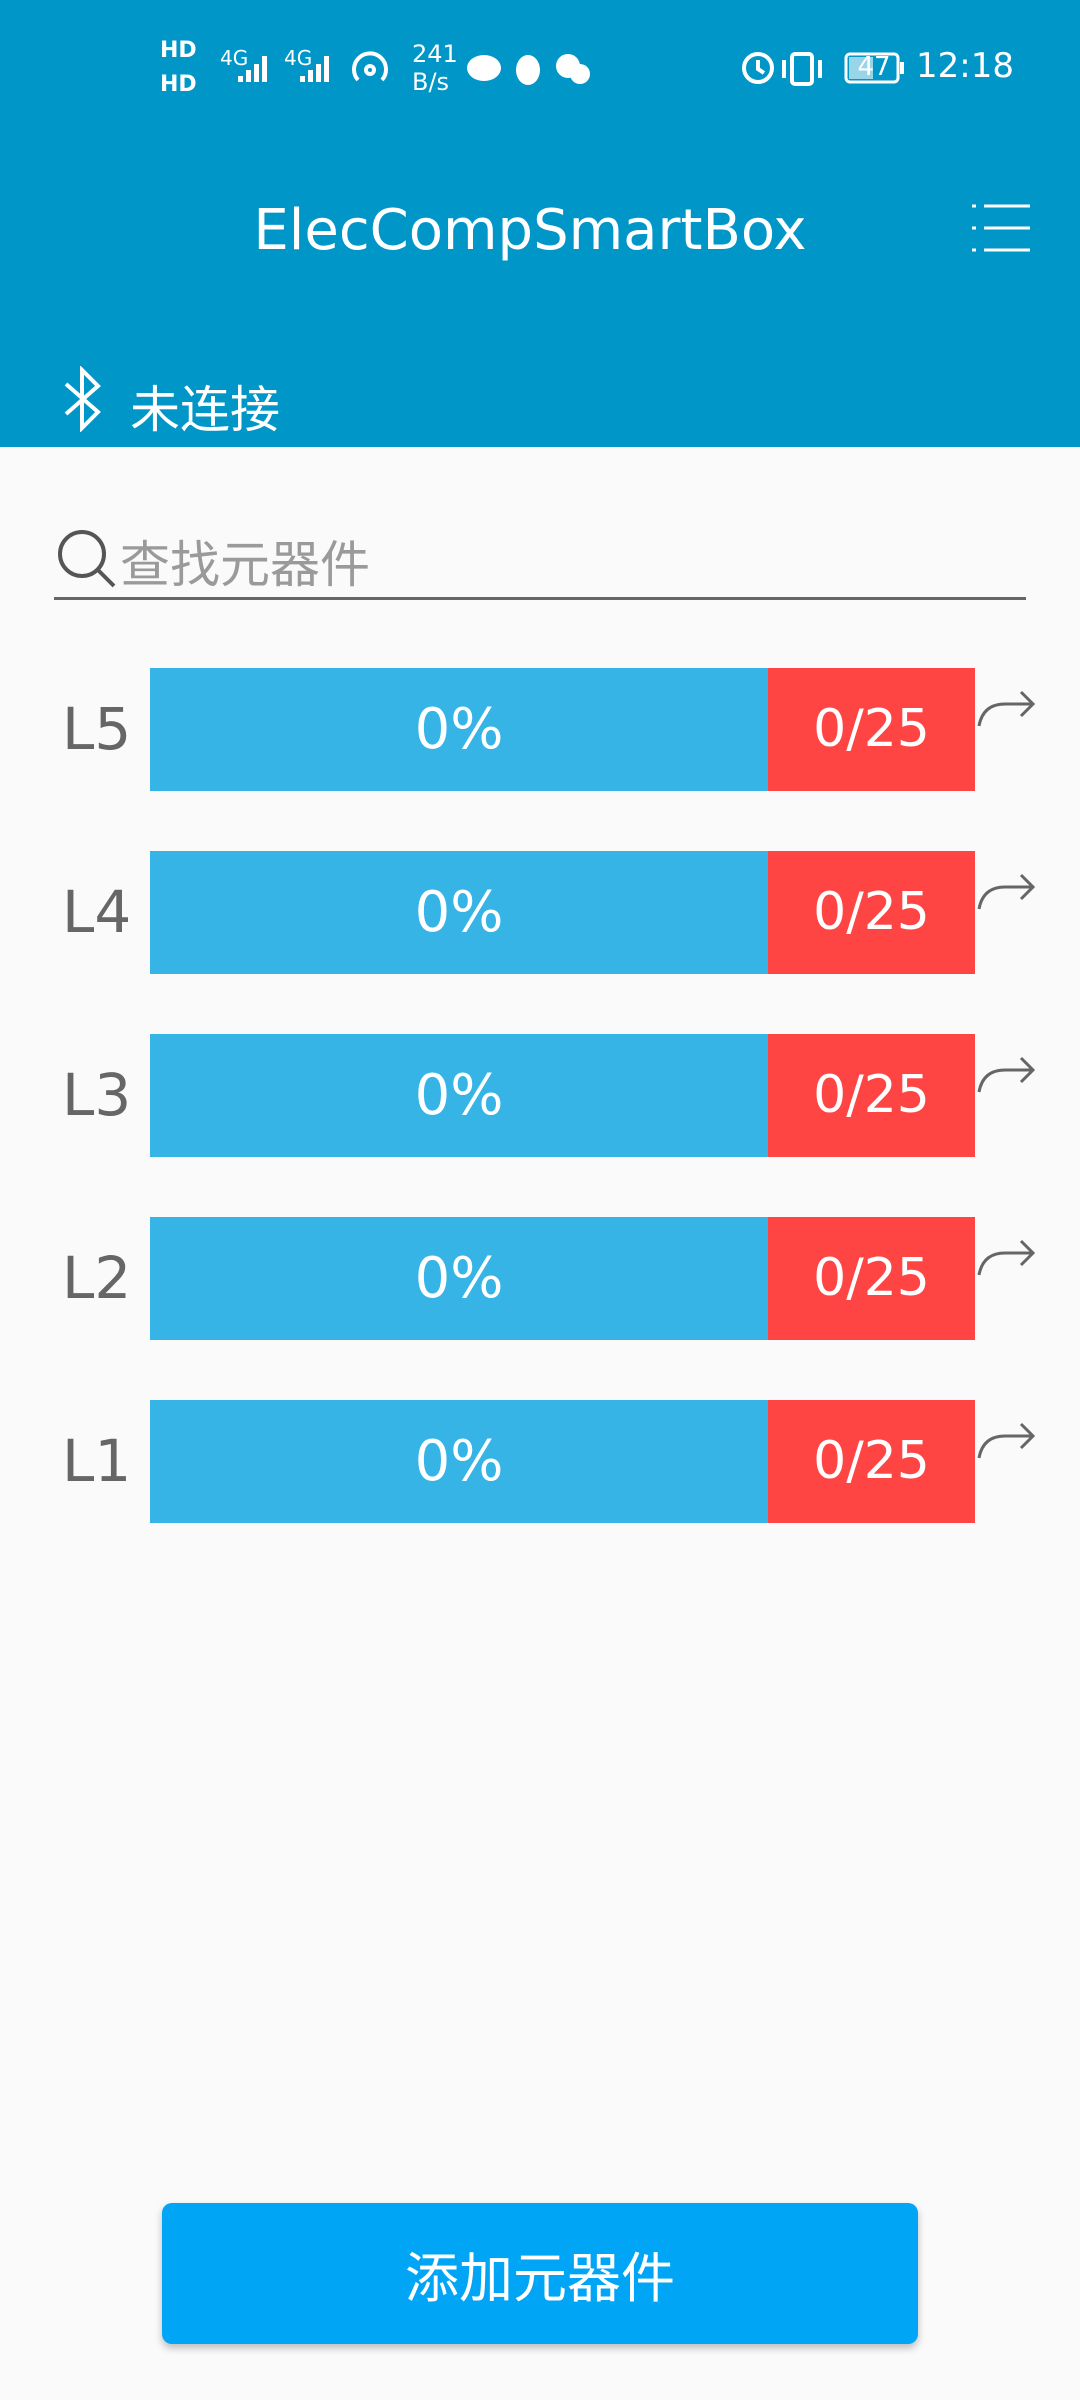 The height and width of the screenshot is (2400, 1080). Describe the element at coordinates (540, 2273) in the screenshot. I see `add-button: 添加元器件` at that location.